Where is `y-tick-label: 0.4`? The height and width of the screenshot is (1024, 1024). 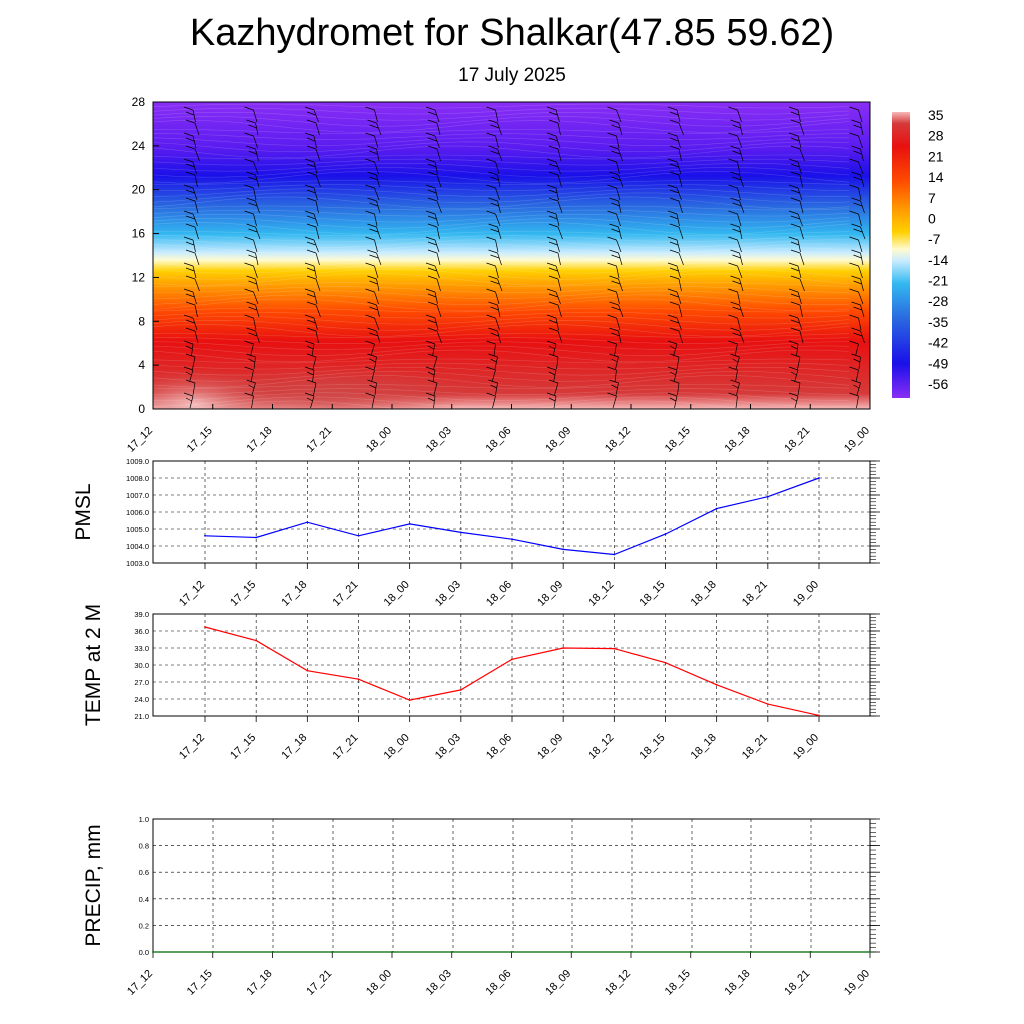
y-tick-label: 0.4 is located at coordinates (144, 899).